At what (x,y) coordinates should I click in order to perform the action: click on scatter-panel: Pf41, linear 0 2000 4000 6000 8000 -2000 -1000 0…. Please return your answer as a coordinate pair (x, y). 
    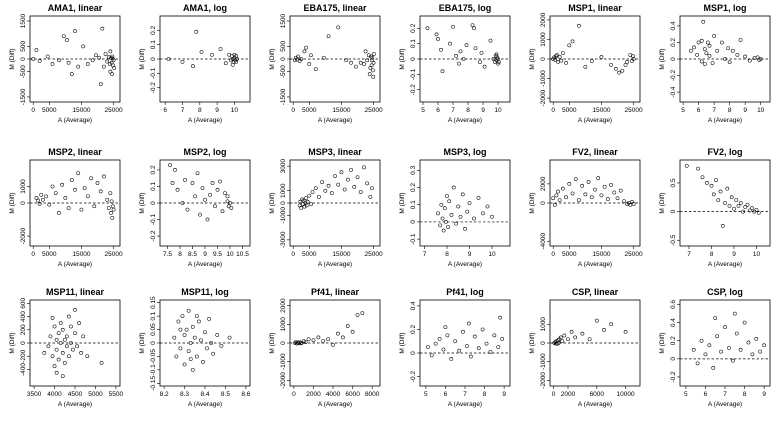
    Looking at the image, I should click on (325, 347).